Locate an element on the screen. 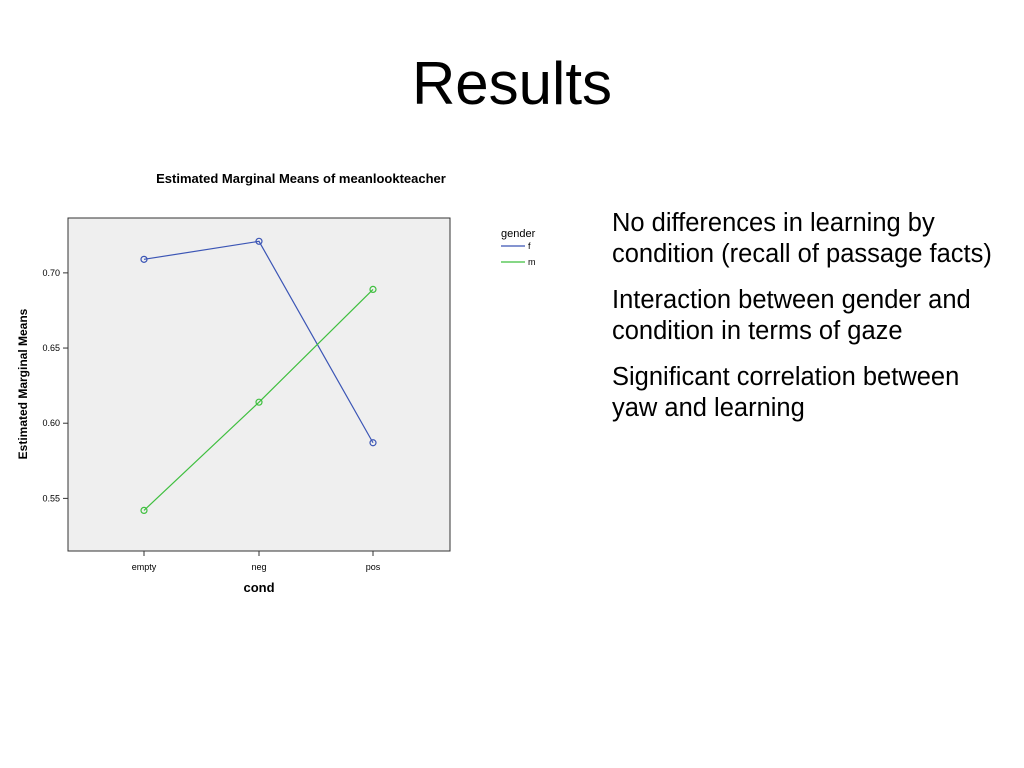 The height and width of the screenshot is (768, 1024). series-line-m is located at coordinates (258, 399).